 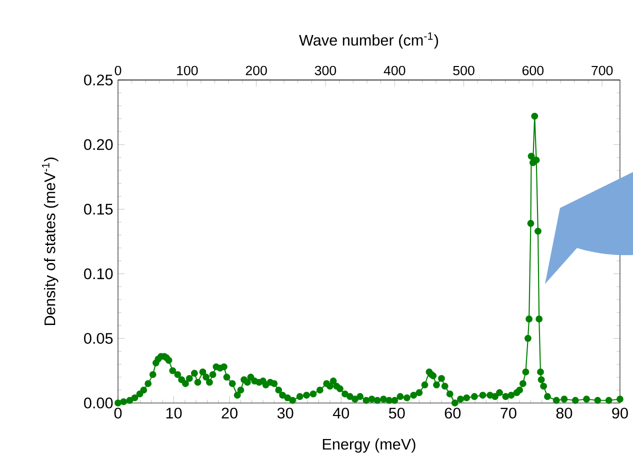 I want to click on x2-tick-label: 100, so click(x=187, y=71).